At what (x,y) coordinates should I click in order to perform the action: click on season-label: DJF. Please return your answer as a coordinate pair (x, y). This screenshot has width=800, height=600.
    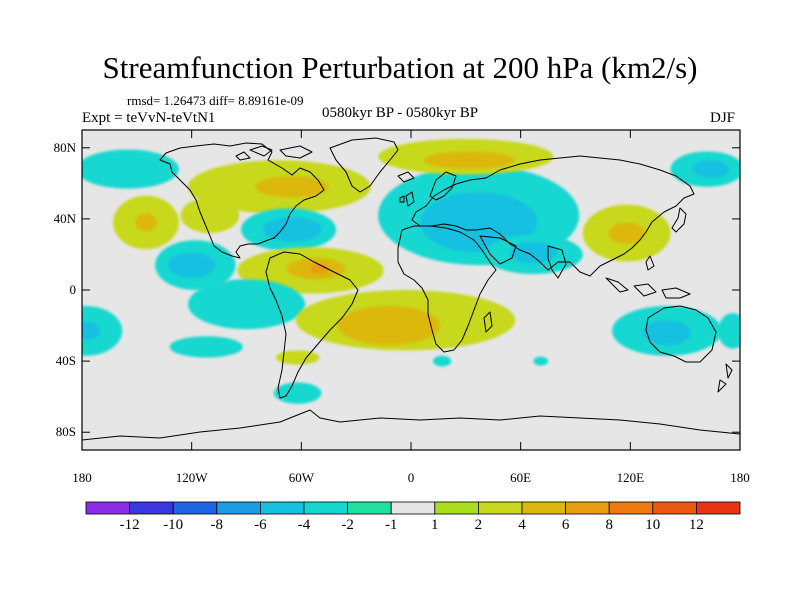
    Looking at the image, I should click on (723, 118).